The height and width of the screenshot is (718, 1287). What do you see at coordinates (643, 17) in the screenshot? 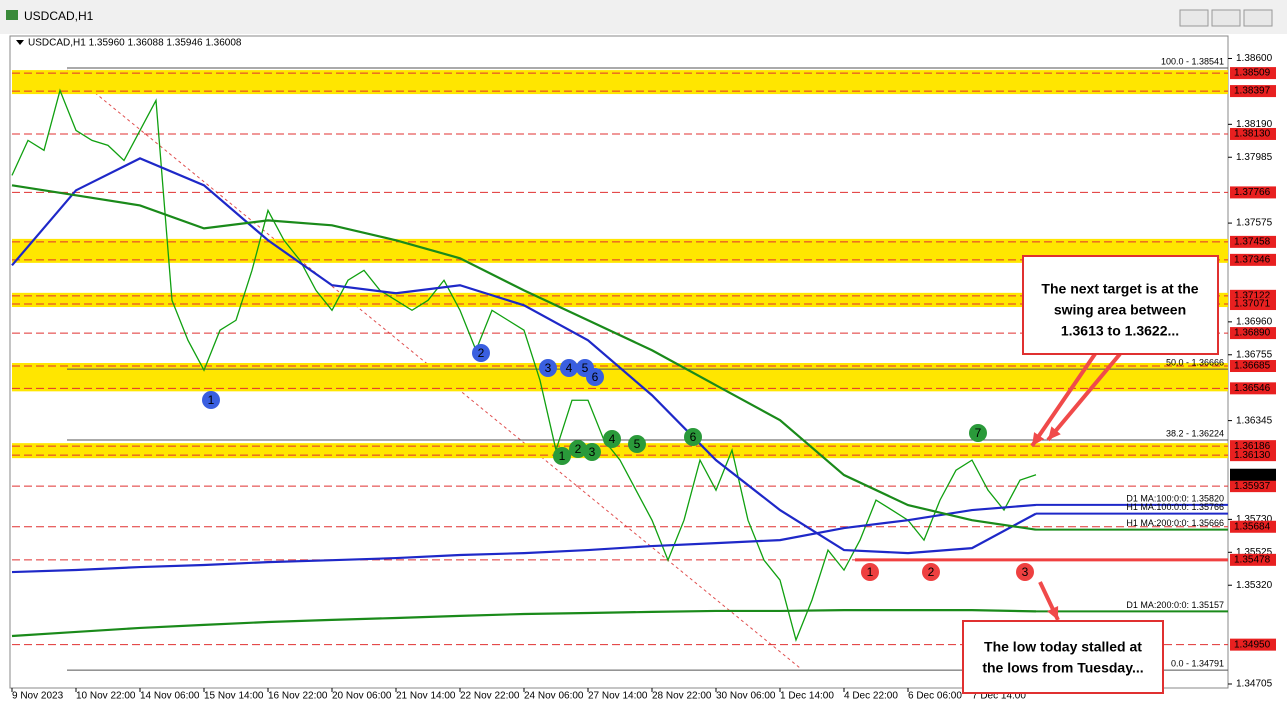
I see `title-bar` at bounding box center [643, 17].